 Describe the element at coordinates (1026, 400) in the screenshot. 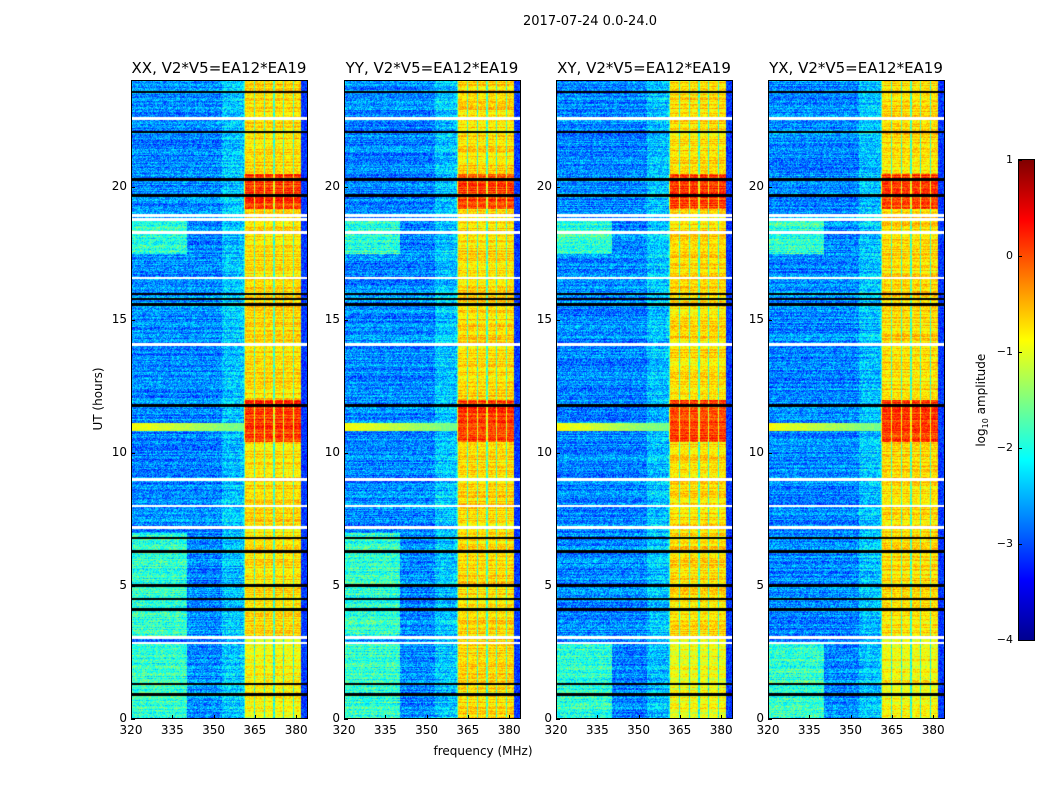

I see `colorbar` at that location.